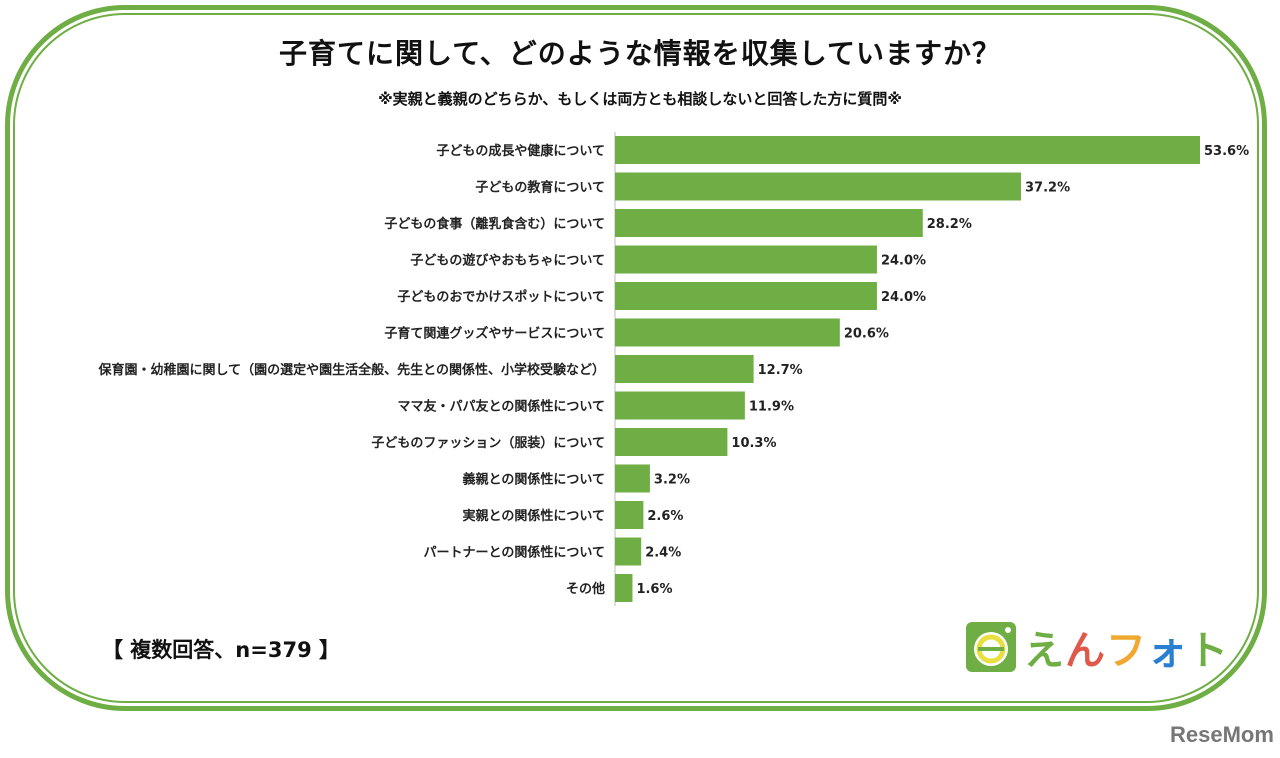 The height and width of the screenshot is (758, 1280). What do you see at coordinates (1208, 651) in the screenshot?
I see `logo-char: ト` at bounding box center [1208, 651].